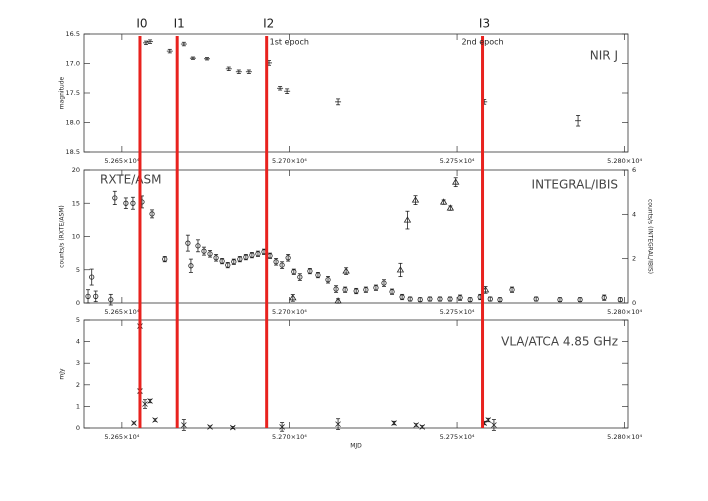  What do you see at coordinates (62, 236) in the screenshot?
I see `y-axis-label: counts/s (RXTE/ASM)` at bounding box center [62, 236].